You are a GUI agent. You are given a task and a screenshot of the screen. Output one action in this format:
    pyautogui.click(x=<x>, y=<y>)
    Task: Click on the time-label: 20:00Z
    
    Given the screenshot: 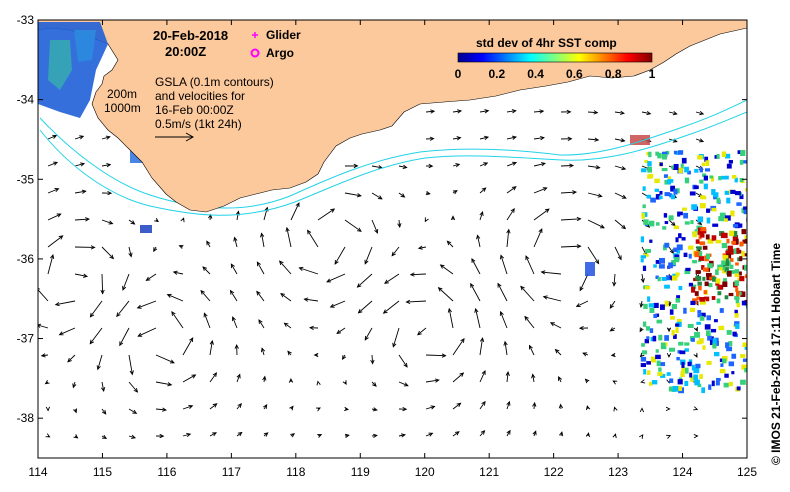 What is the action you would take?
    pyautogui.click(x=185, y=51)
    